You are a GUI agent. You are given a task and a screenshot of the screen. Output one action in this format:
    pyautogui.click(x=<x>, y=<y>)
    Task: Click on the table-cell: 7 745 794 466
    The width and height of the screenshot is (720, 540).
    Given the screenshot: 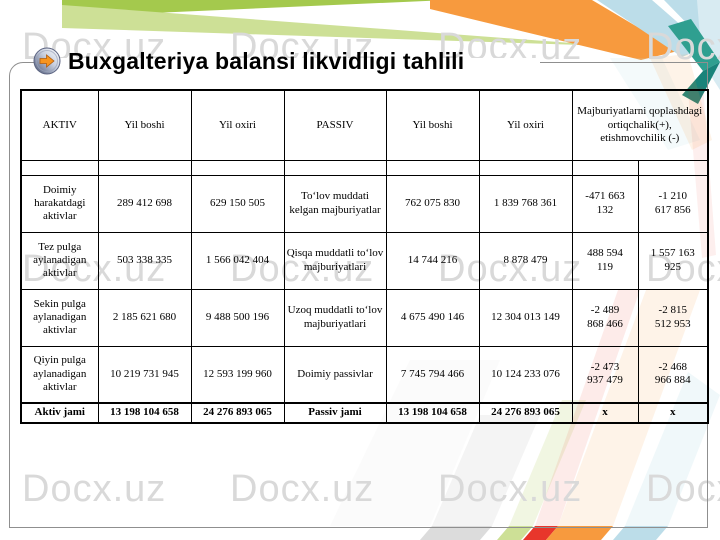 What is the action you would take?
    pyautogui.click(x=432, y=374)
    